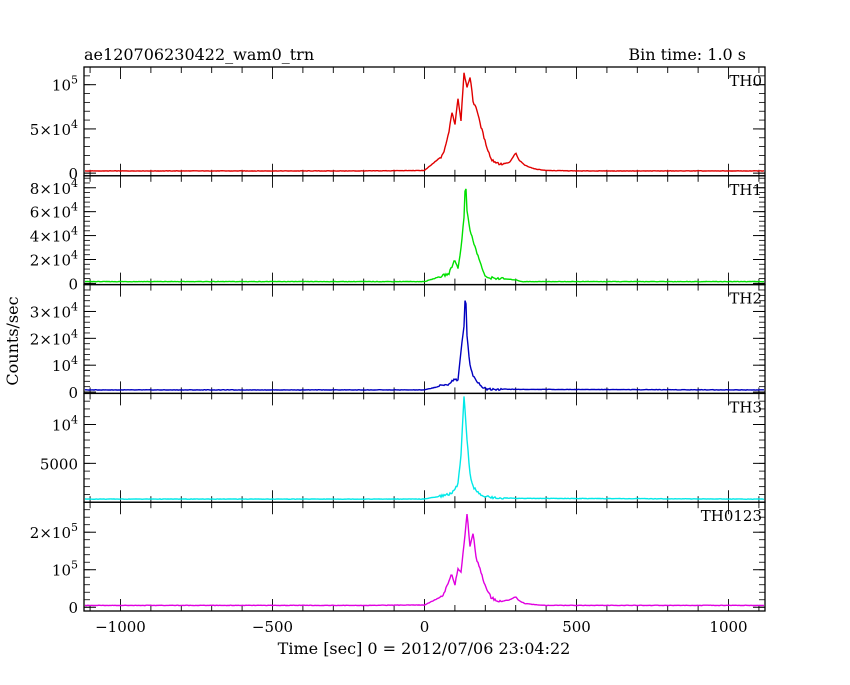  I want to click on y-tick-label-th0123: 2×10⁵, so click(54, 531).